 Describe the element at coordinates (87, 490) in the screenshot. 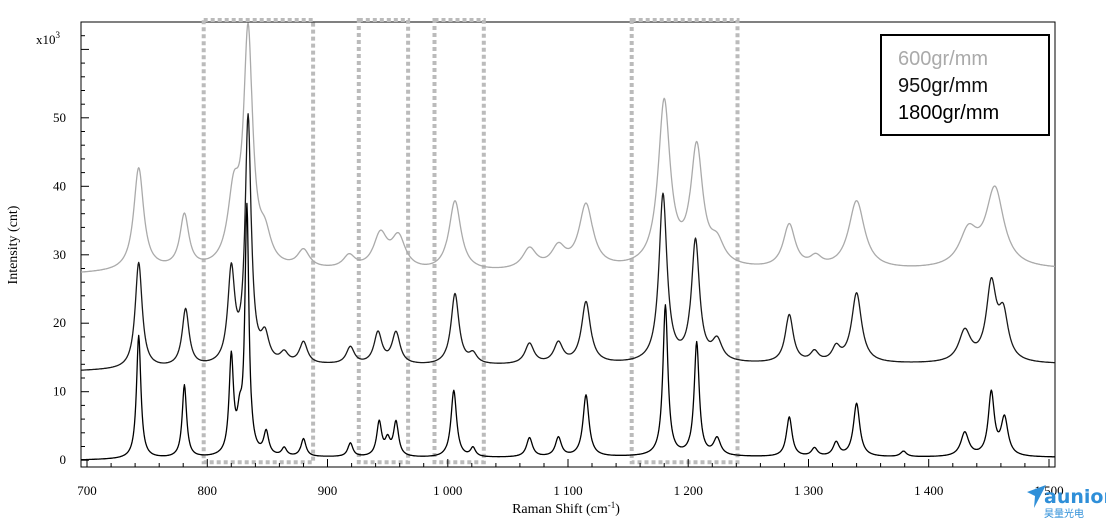

I see `x-tick-label: 700` at that location.